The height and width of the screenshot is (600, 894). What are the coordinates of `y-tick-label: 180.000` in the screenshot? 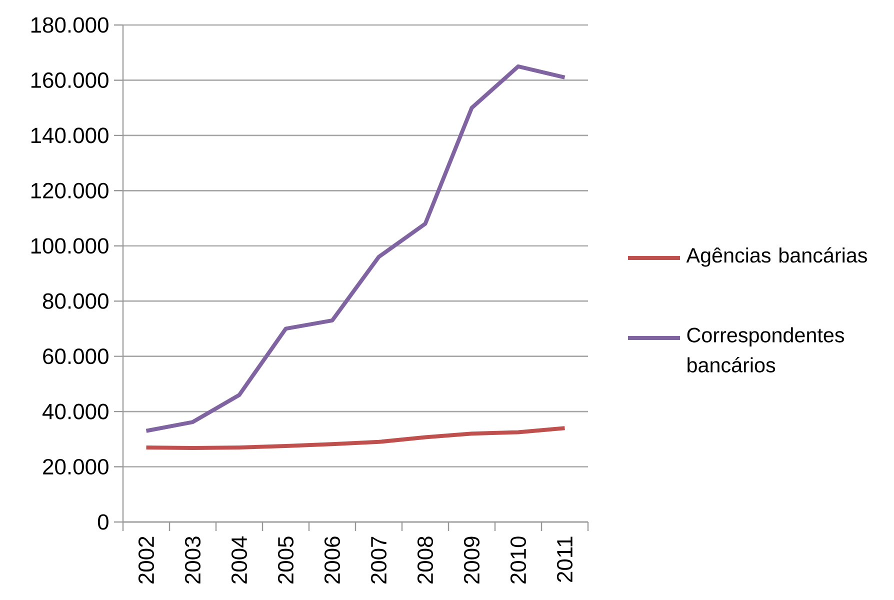 It's located at (69, 25).